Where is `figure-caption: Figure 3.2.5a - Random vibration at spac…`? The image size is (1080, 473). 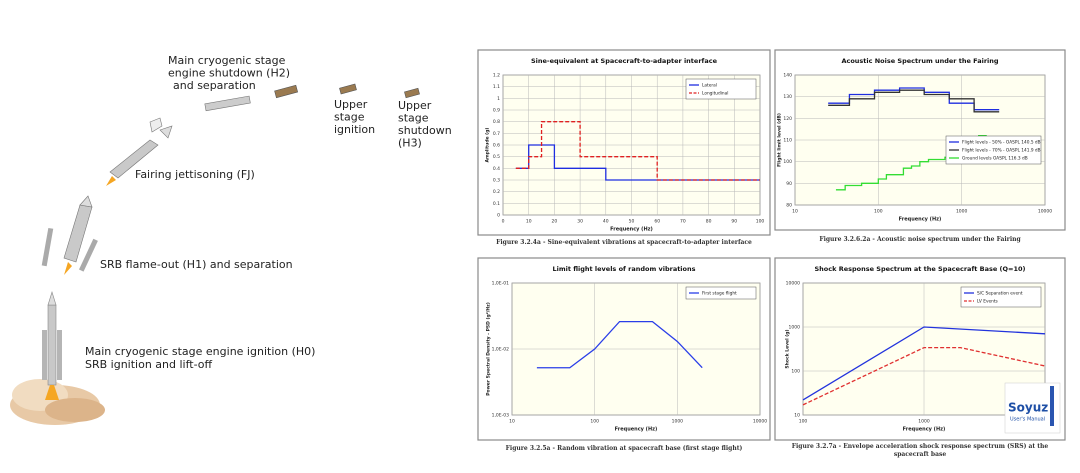
figure-caption: Figure 3.2.5a - Random vibration at spac… is located at coordinates (624, 448).